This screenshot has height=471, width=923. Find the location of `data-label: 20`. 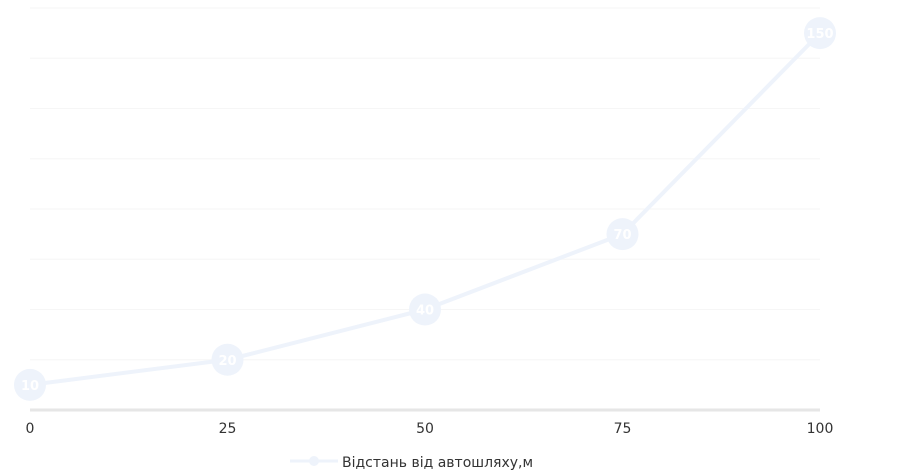

data-label: 20 is located at coordinates (227, 361).